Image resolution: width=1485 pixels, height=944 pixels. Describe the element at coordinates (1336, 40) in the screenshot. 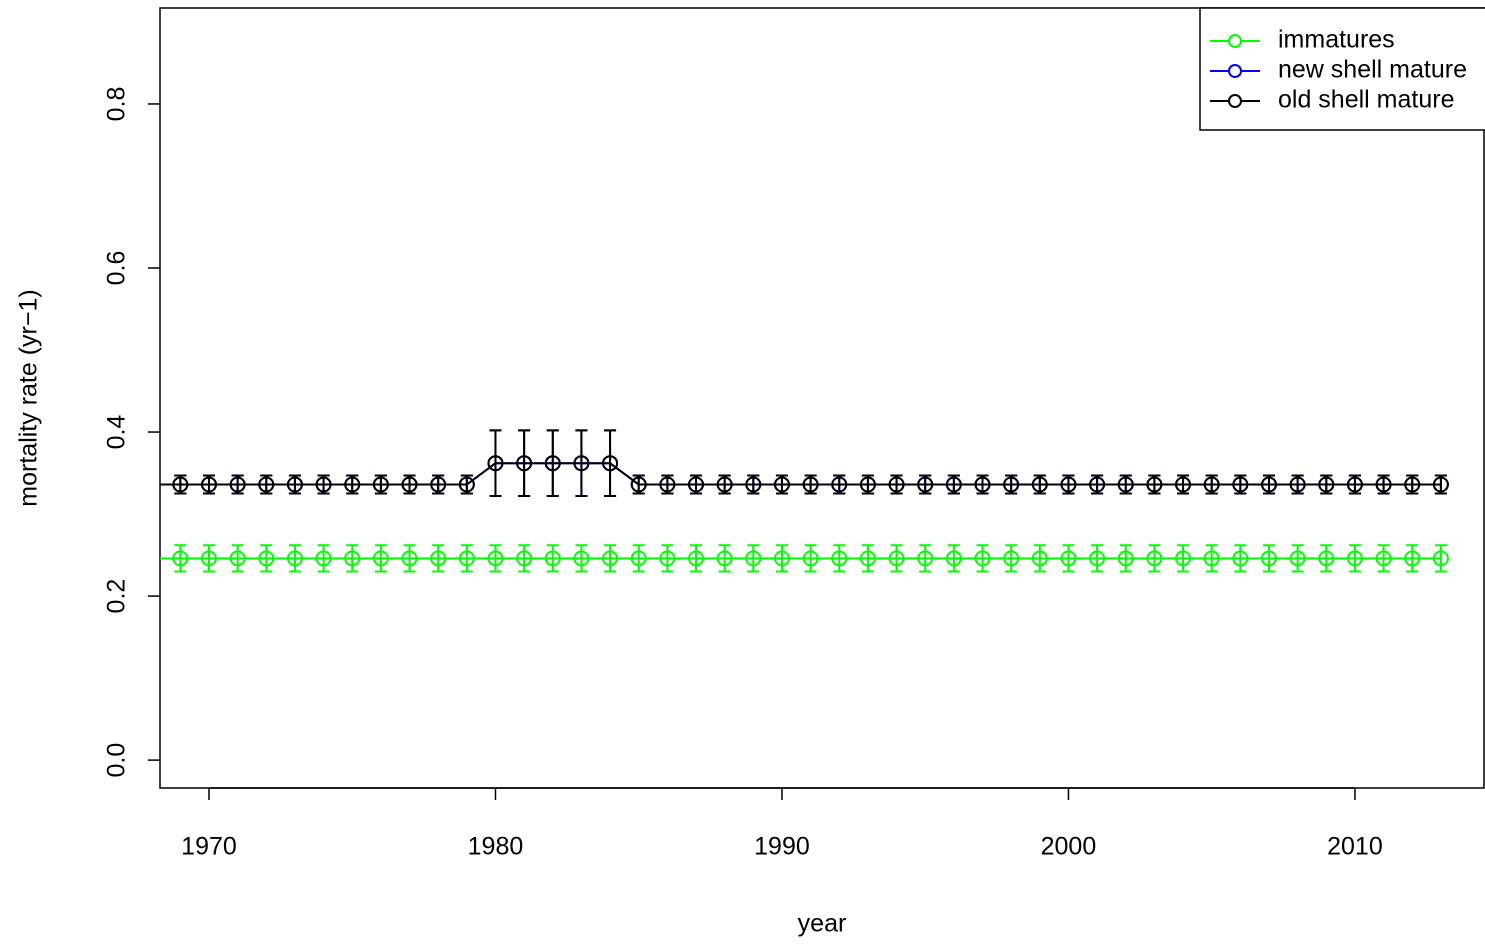

I see `legend-label: immatures` at that location.